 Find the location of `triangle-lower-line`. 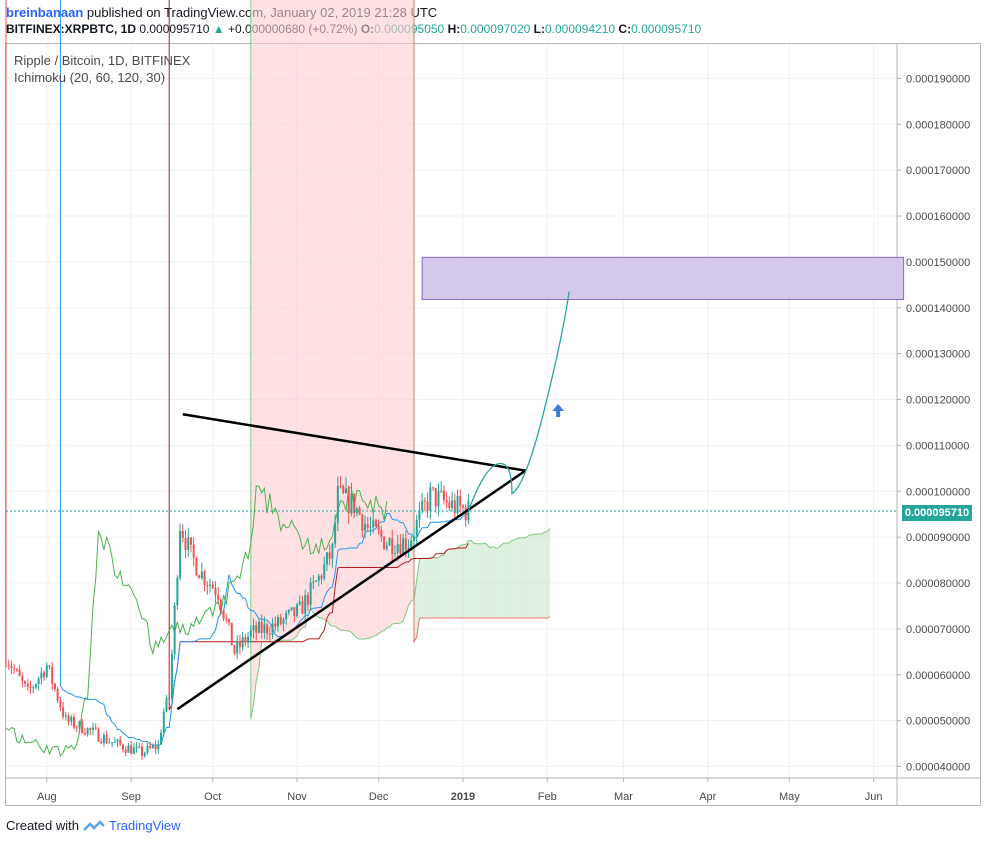

triangle-lower-line is located at coordinates (351, 590).